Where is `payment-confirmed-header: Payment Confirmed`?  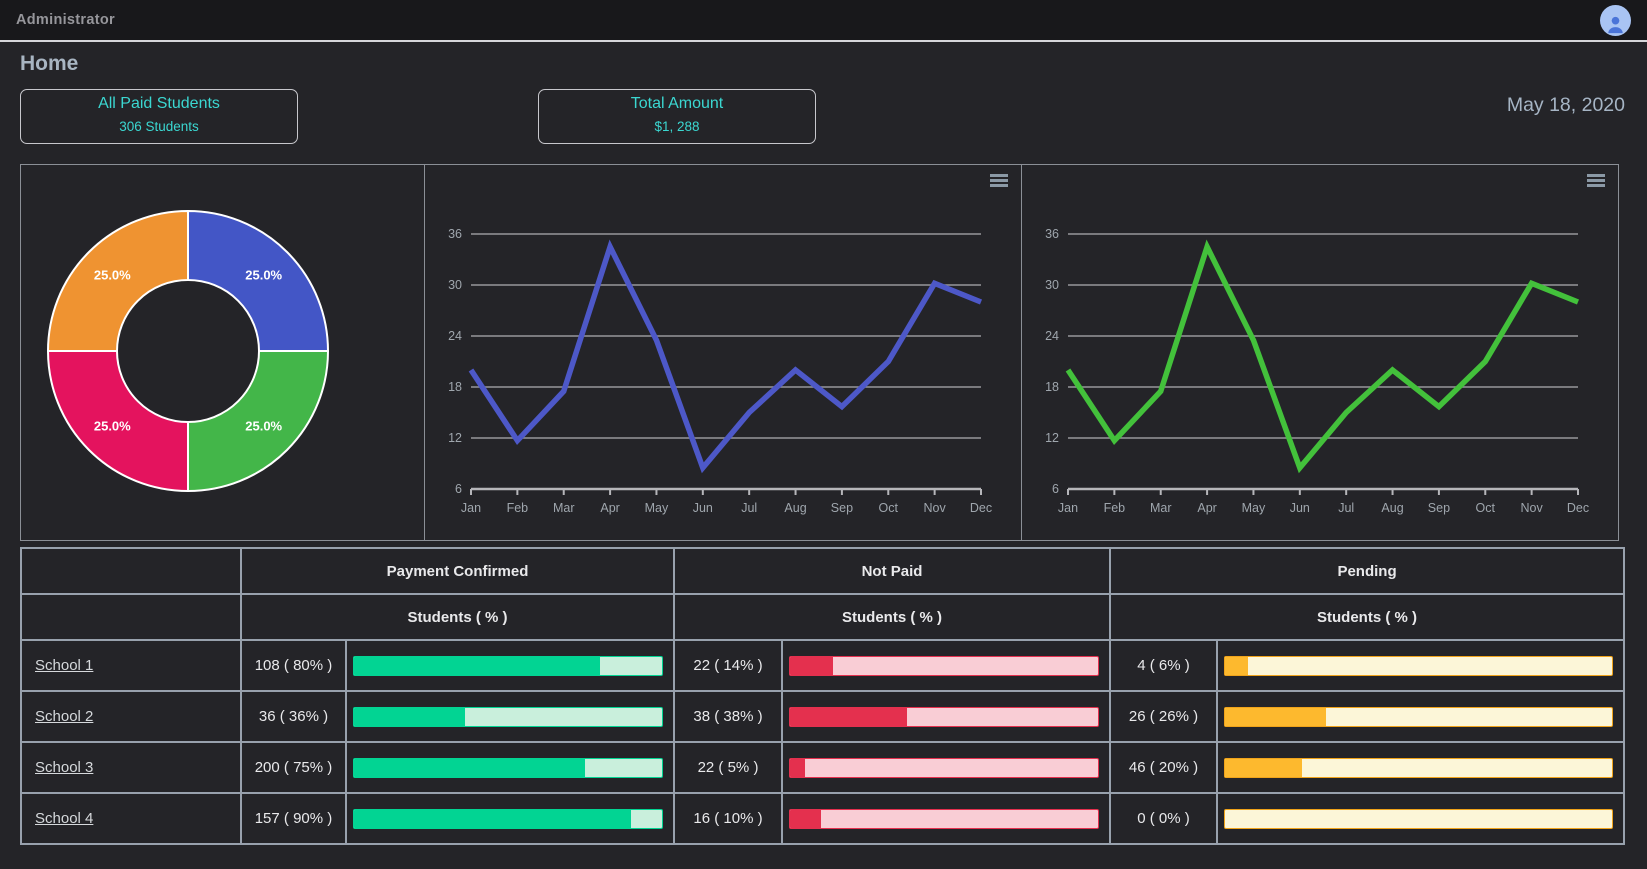 payment-confirmed-header: Payment Confirmed is located at coordinates (457, 571).